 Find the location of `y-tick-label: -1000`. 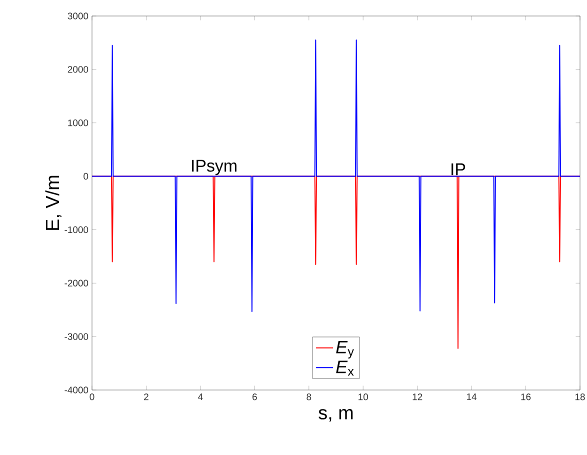

y-tick-label: -1000 is located at coordinates (76, 230).